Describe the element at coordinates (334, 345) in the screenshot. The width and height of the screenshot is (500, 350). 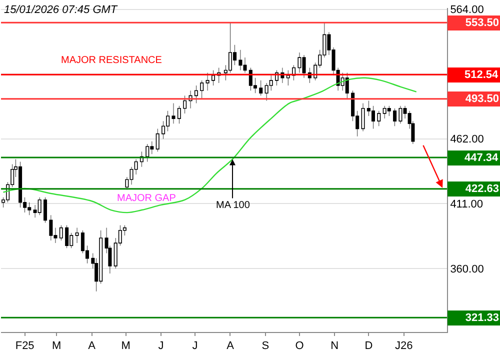
I see `x-tick-label: N` at that location.